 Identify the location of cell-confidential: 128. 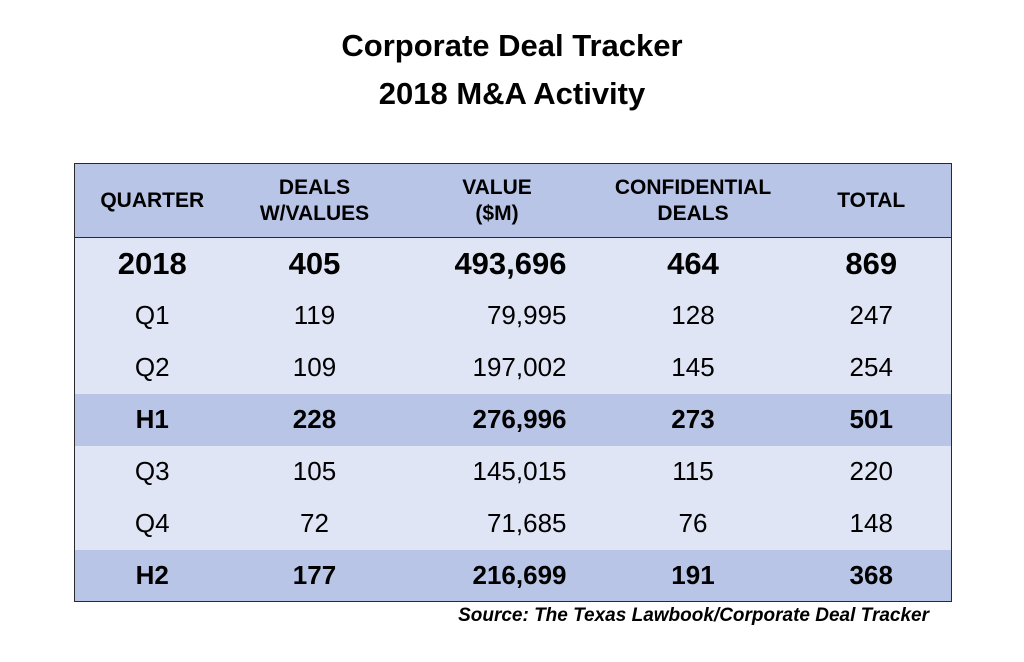
(693, 315).